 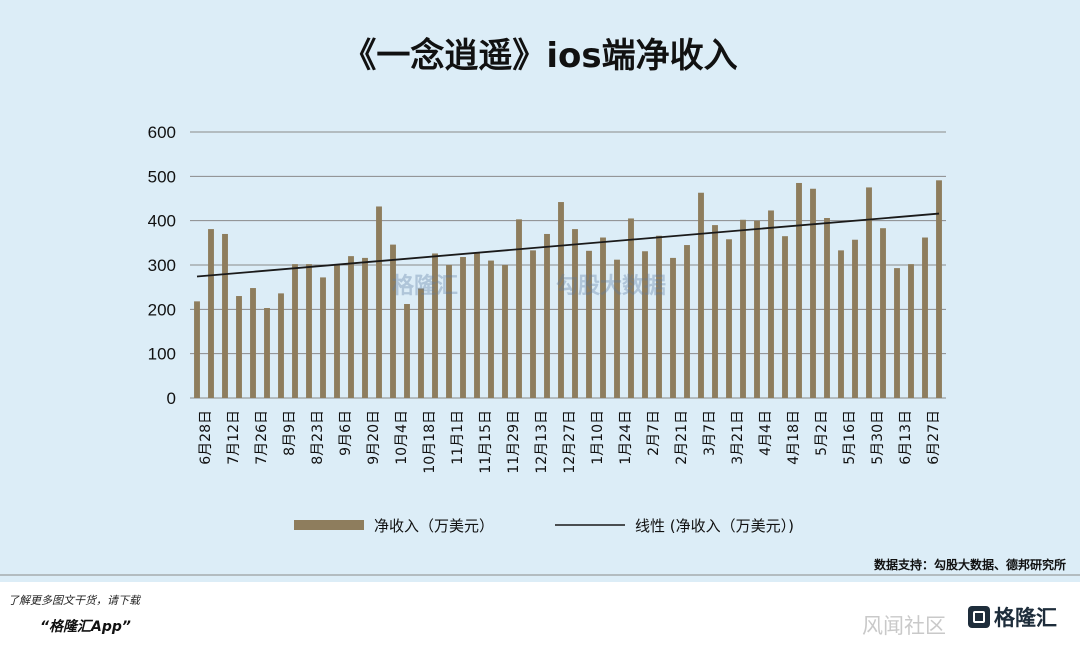 I want to click on y-tick-label: 400, so click(x=162, y=221).